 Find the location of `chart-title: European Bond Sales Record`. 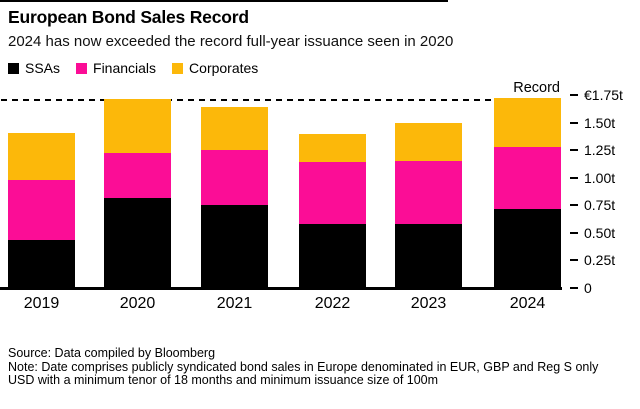

chart-title: European Bond Sales Record is located at coordinates (128, 17).